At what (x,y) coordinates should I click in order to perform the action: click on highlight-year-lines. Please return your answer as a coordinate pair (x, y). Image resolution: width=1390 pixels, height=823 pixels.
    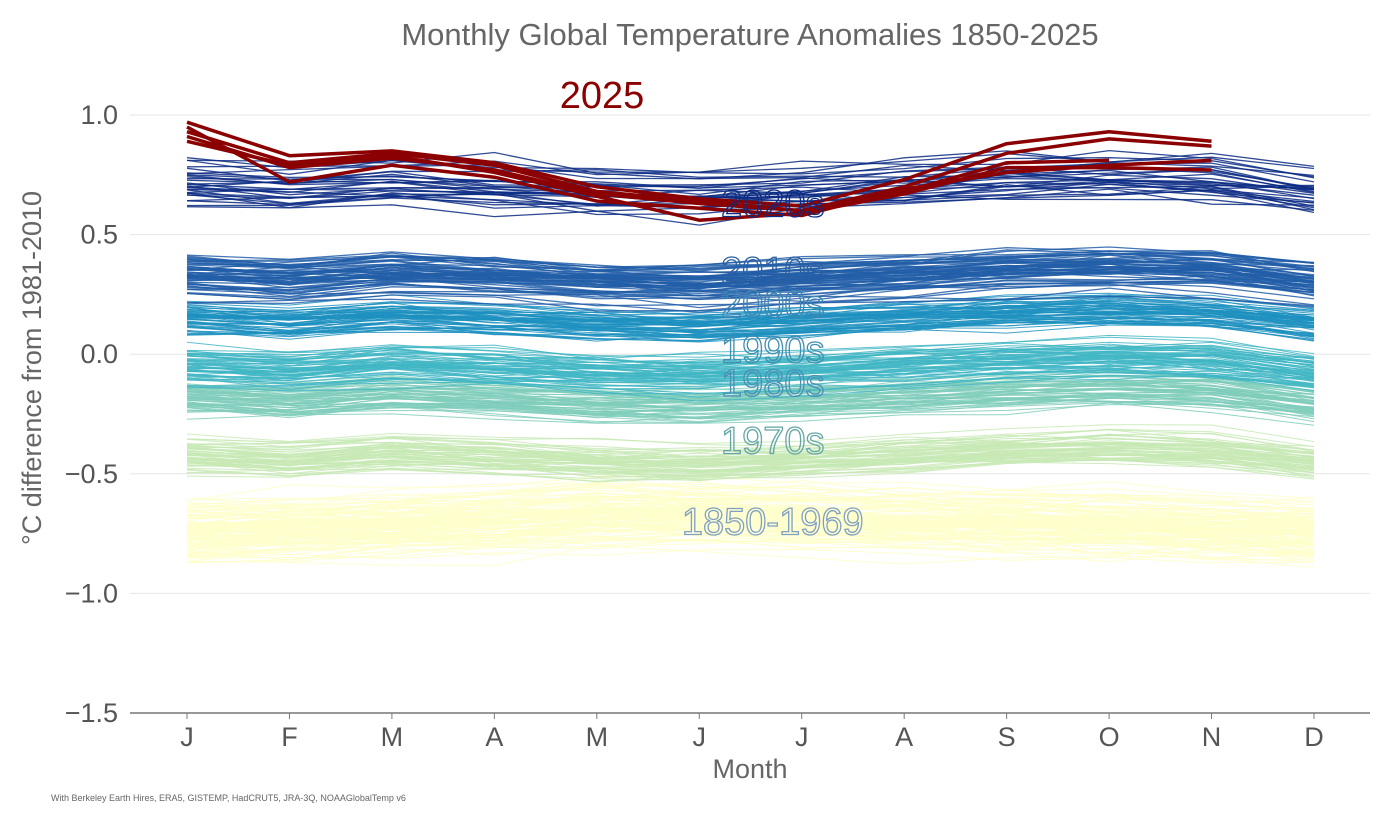
    Looking at the image, I should click on (699, 171).